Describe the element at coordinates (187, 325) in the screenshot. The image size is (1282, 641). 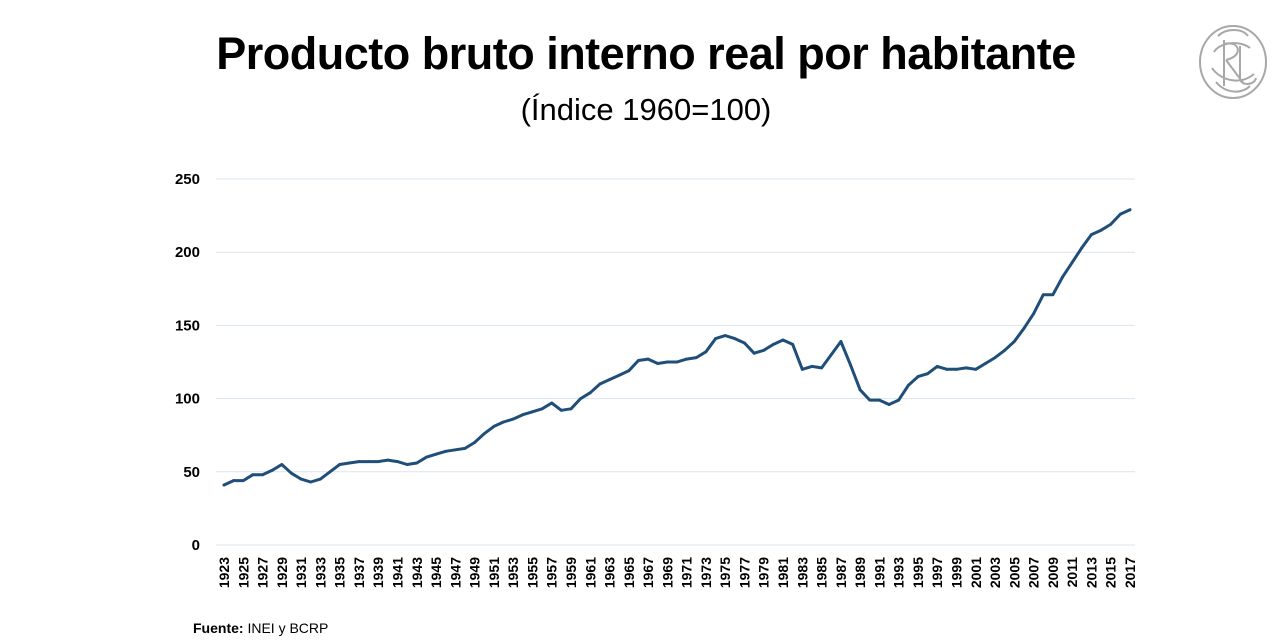
I see `y-tick-label: 150` at that location.